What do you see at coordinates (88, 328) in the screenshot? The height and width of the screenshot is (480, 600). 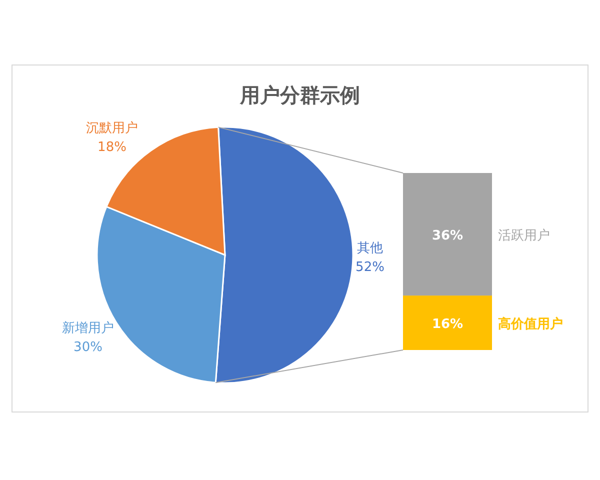 I see `slice-label: 新增用户` at bounding box center [88, 328].